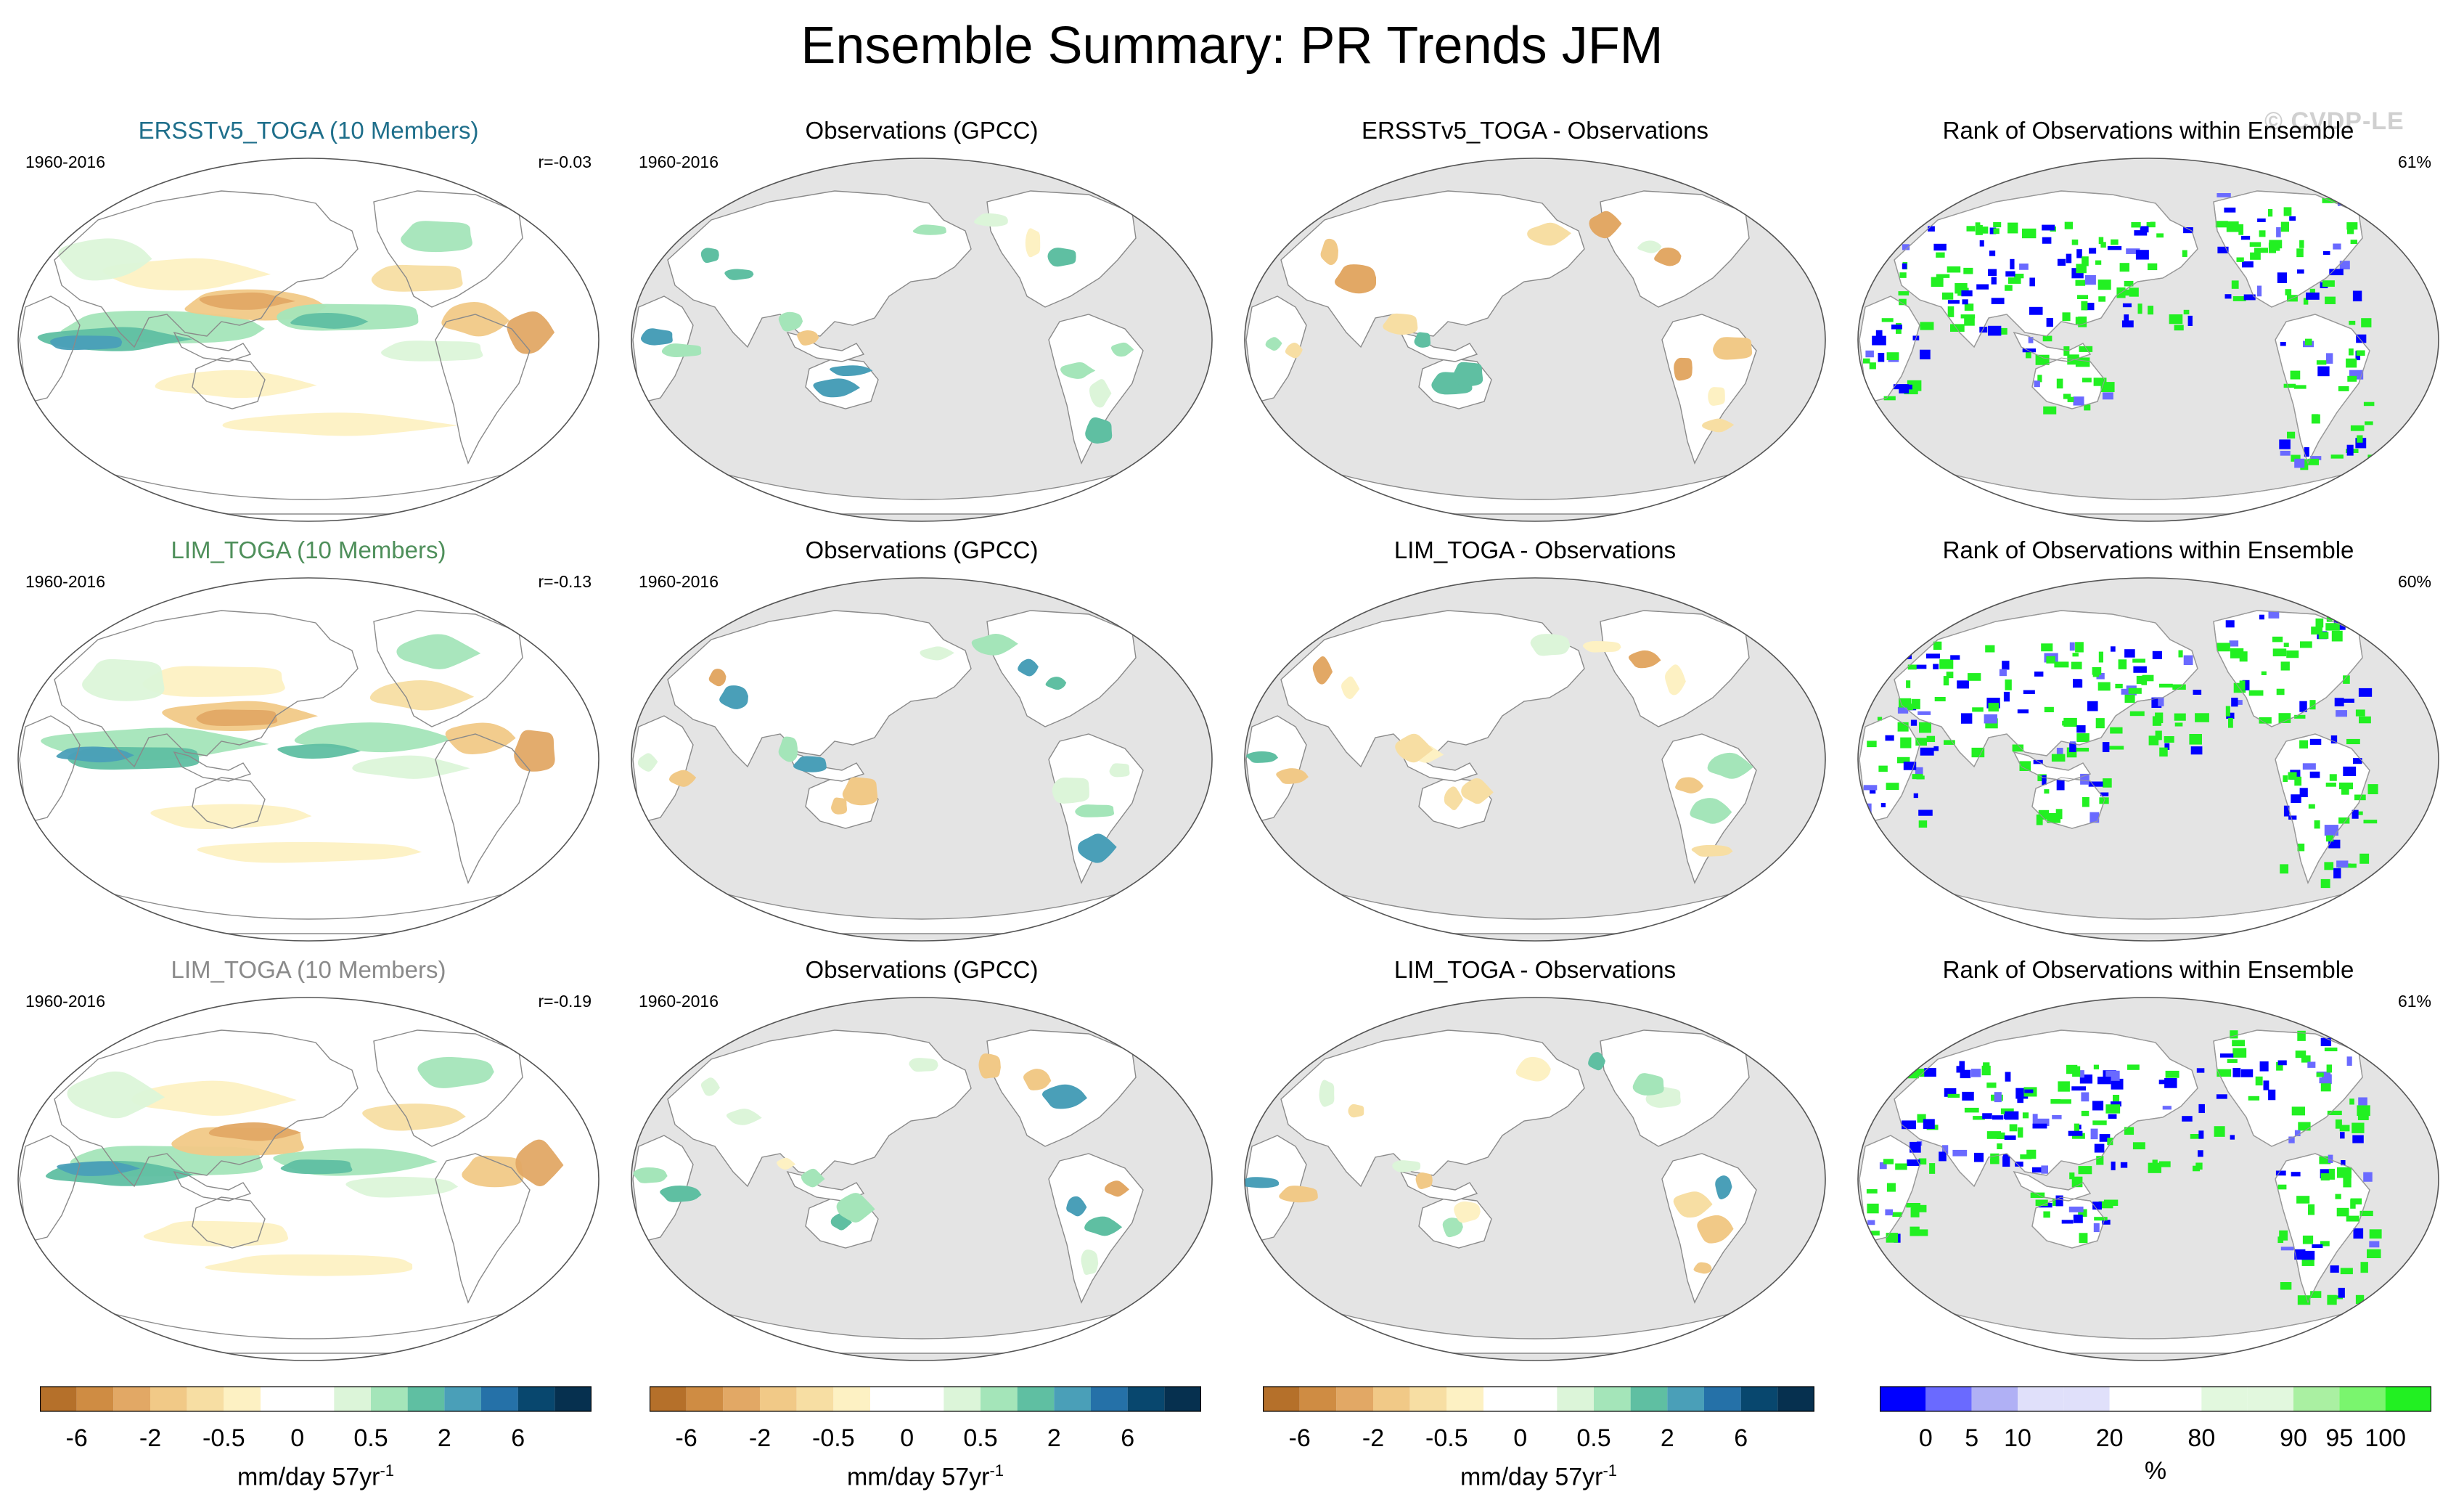 This screenshot has height=1497, width=2464. What do you see at coordinates (980, 1438) in the screenshot?
I see `colorbar-tick-label: 0.5` at bounding box center [980, 1438].